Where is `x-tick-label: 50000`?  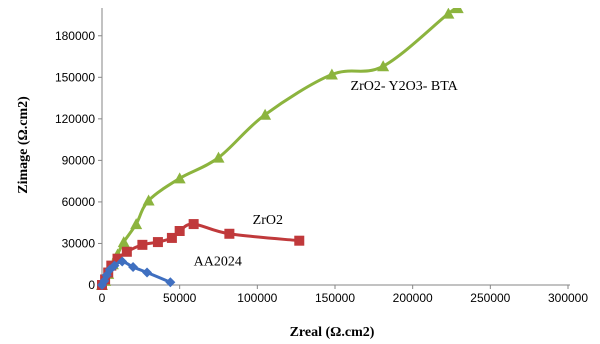 x-tick-label: 50000 is located at coordinates (180, 298).